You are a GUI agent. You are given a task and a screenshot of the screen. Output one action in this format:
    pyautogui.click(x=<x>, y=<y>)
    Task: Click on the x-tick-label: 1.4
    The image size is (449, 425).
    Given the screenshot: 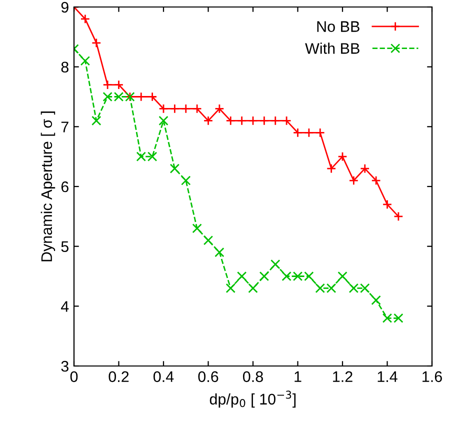 What is the action you would take?
    pyautogui.click(x=388, y=376)
    